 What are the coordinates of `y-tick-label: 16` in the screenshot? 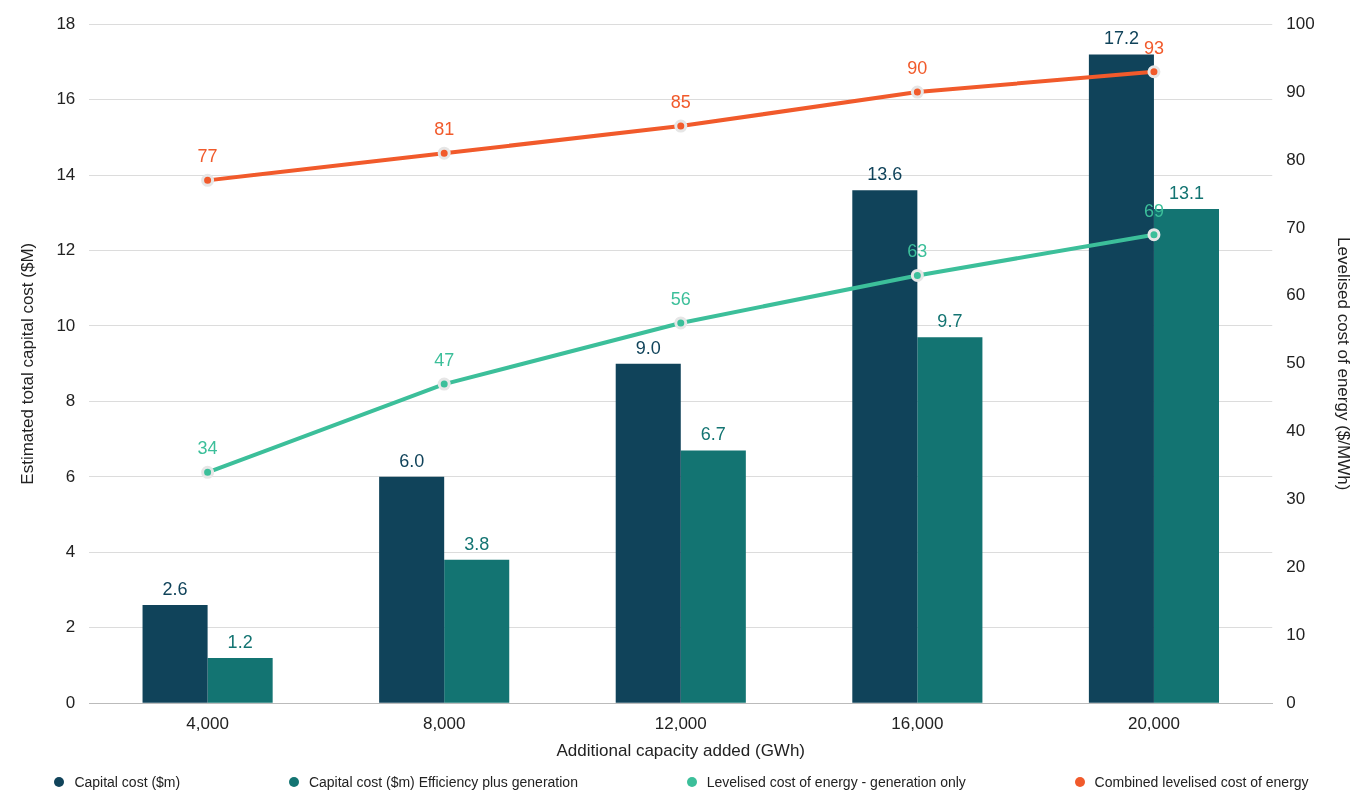 It's located at (66, 99).